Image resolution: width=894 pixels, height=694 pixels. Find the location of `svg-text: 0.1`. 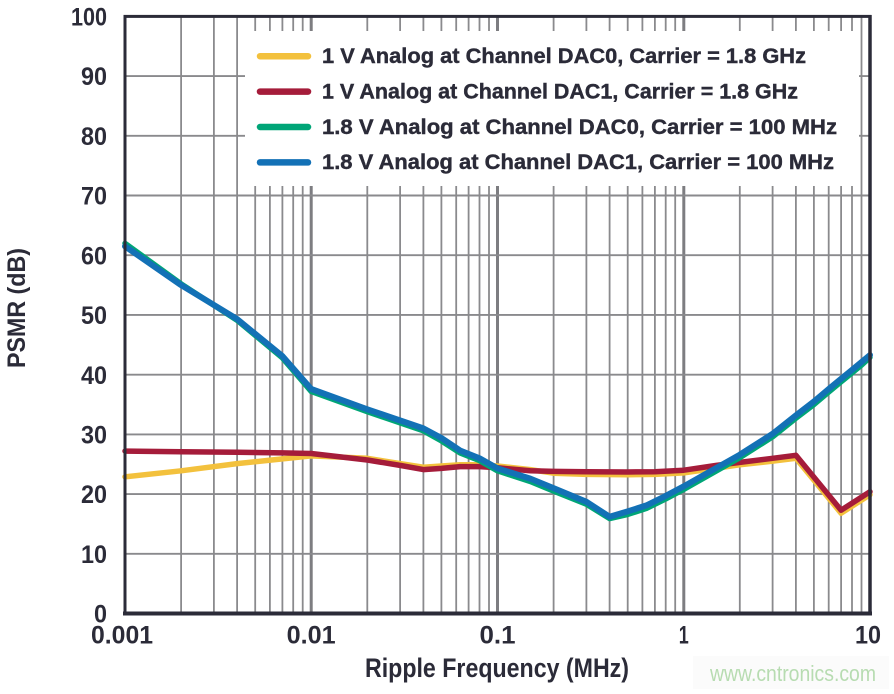

svg-text: 0.1 is located at coordinates (498, 636).